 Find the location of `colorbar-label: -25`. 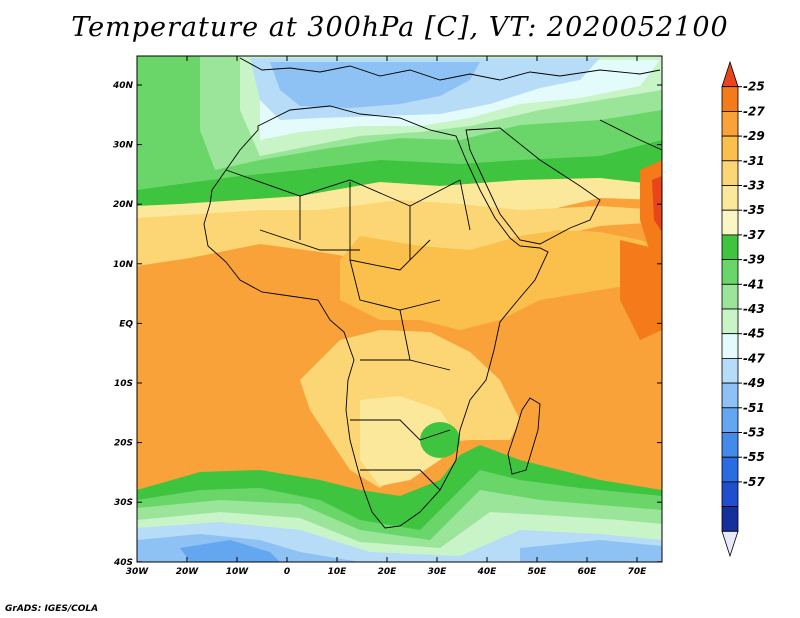

colorbar-label: -25 is located at coordinates (754, 87).